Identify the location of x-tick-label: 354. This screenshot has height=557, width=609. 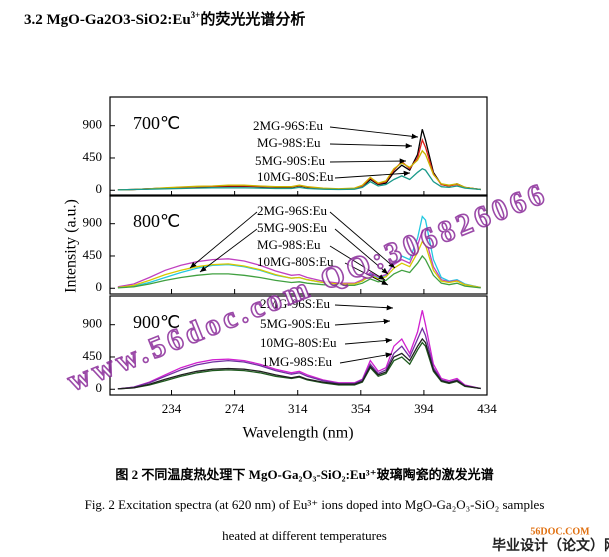
(361, 408).